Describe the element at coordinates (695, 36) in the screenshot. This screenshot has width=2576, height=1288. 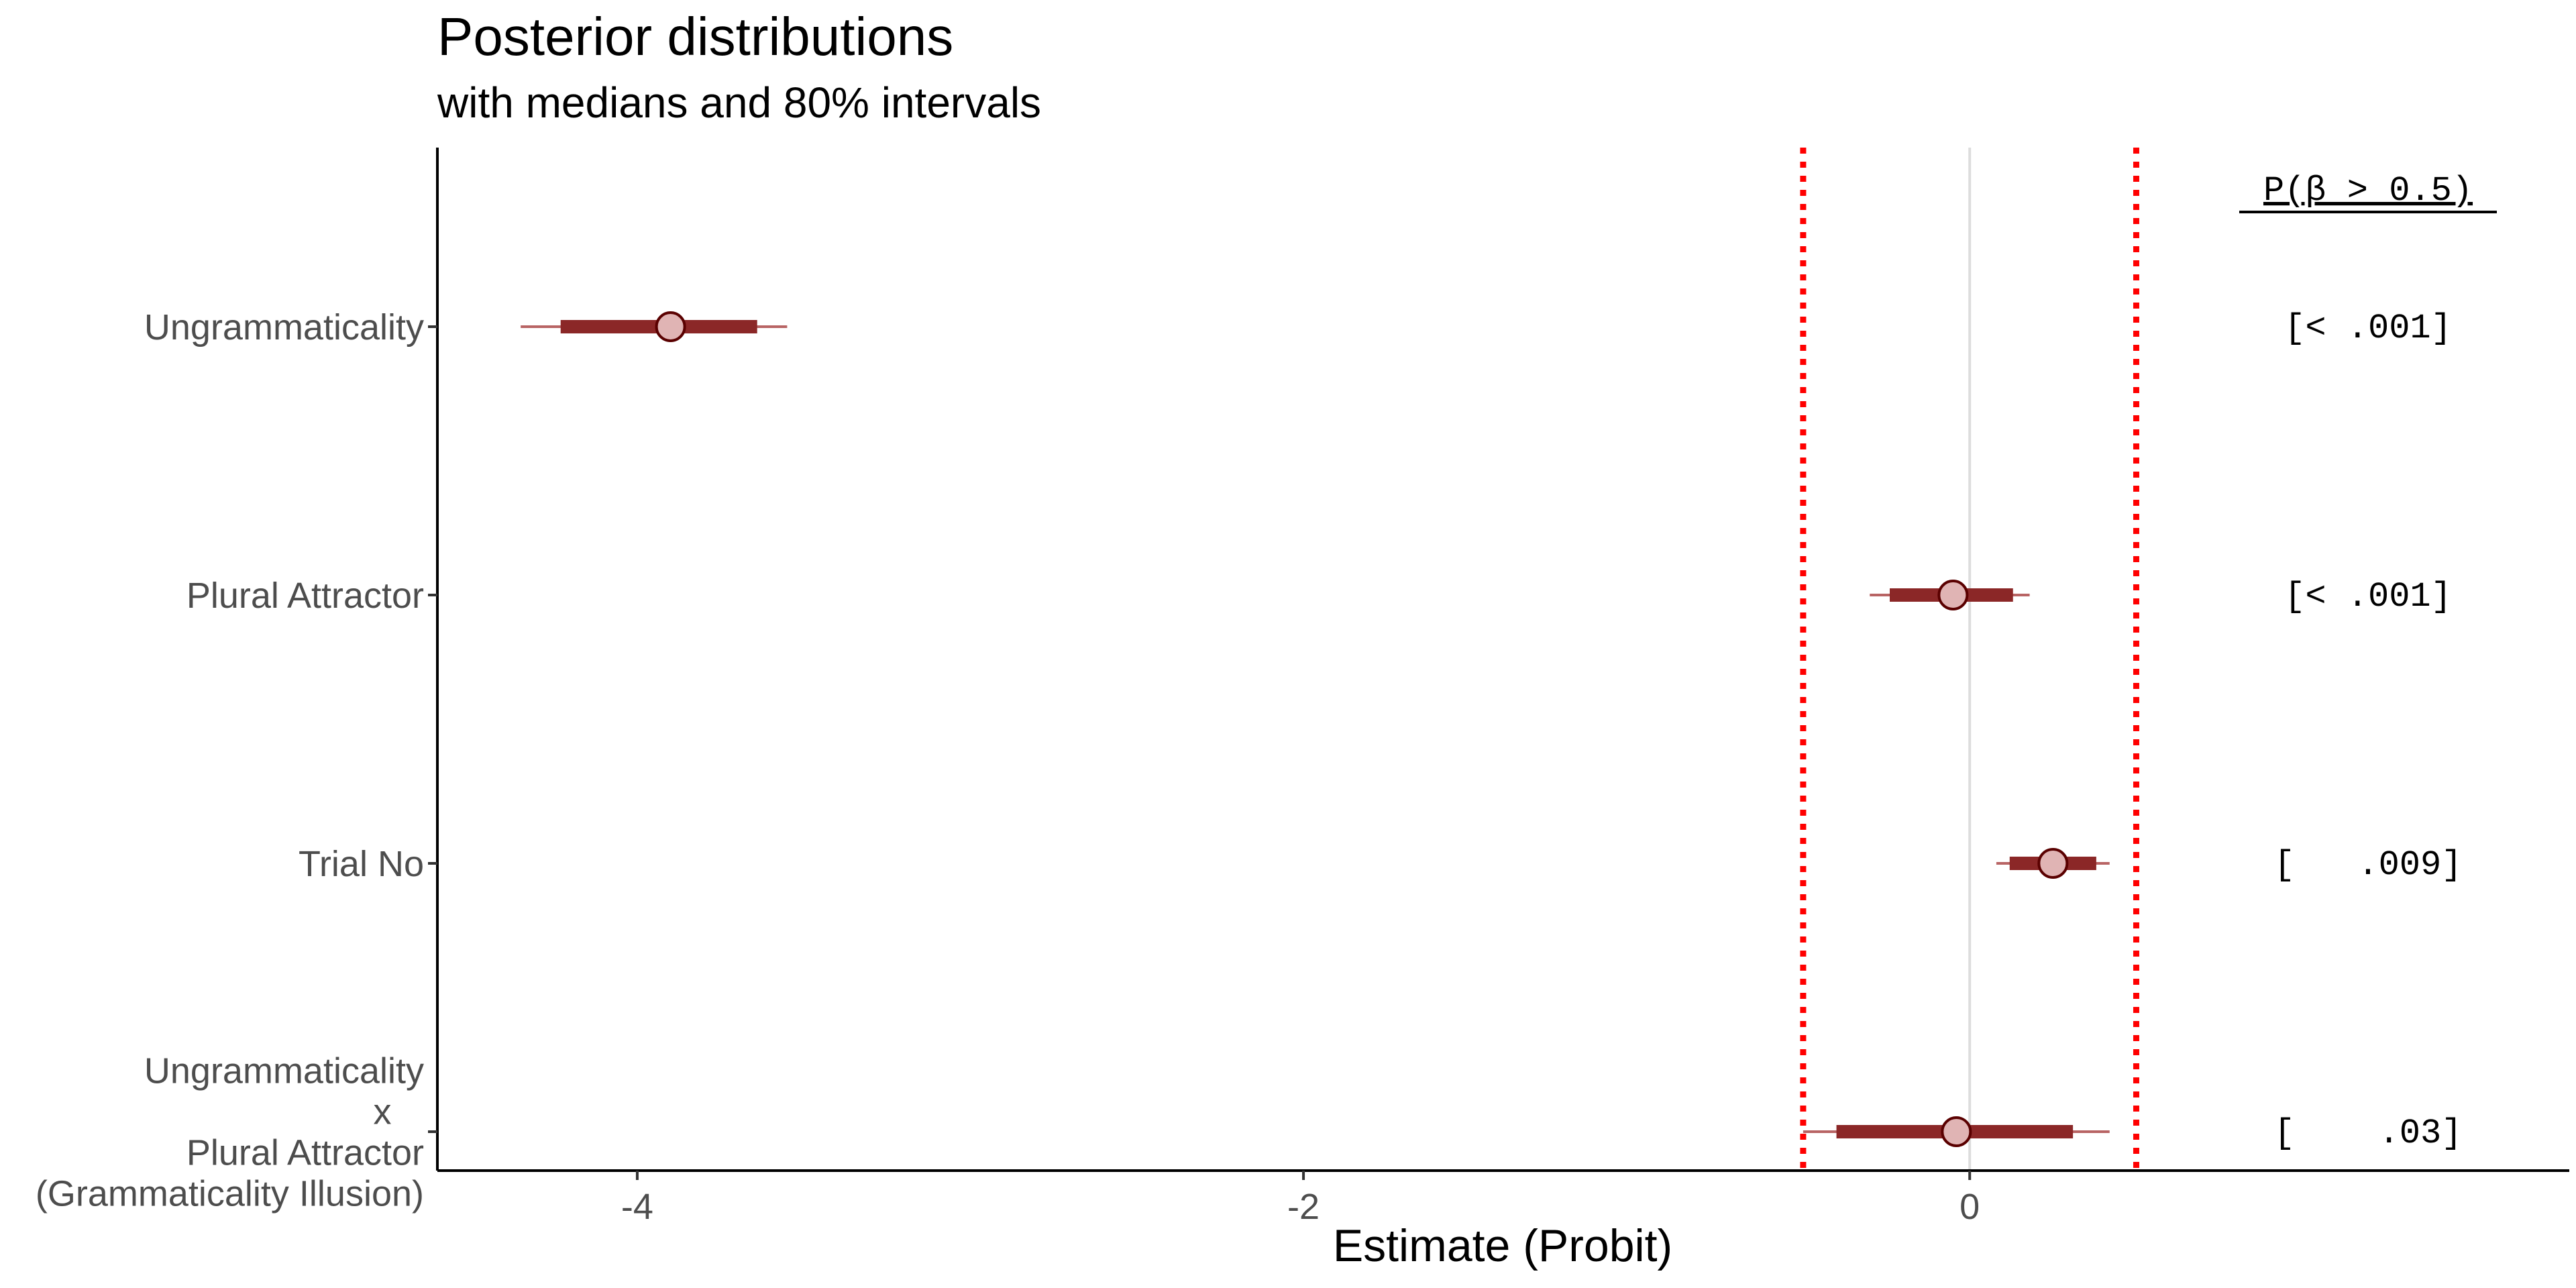
I see `chart-title: Posterior distributions` at that location.